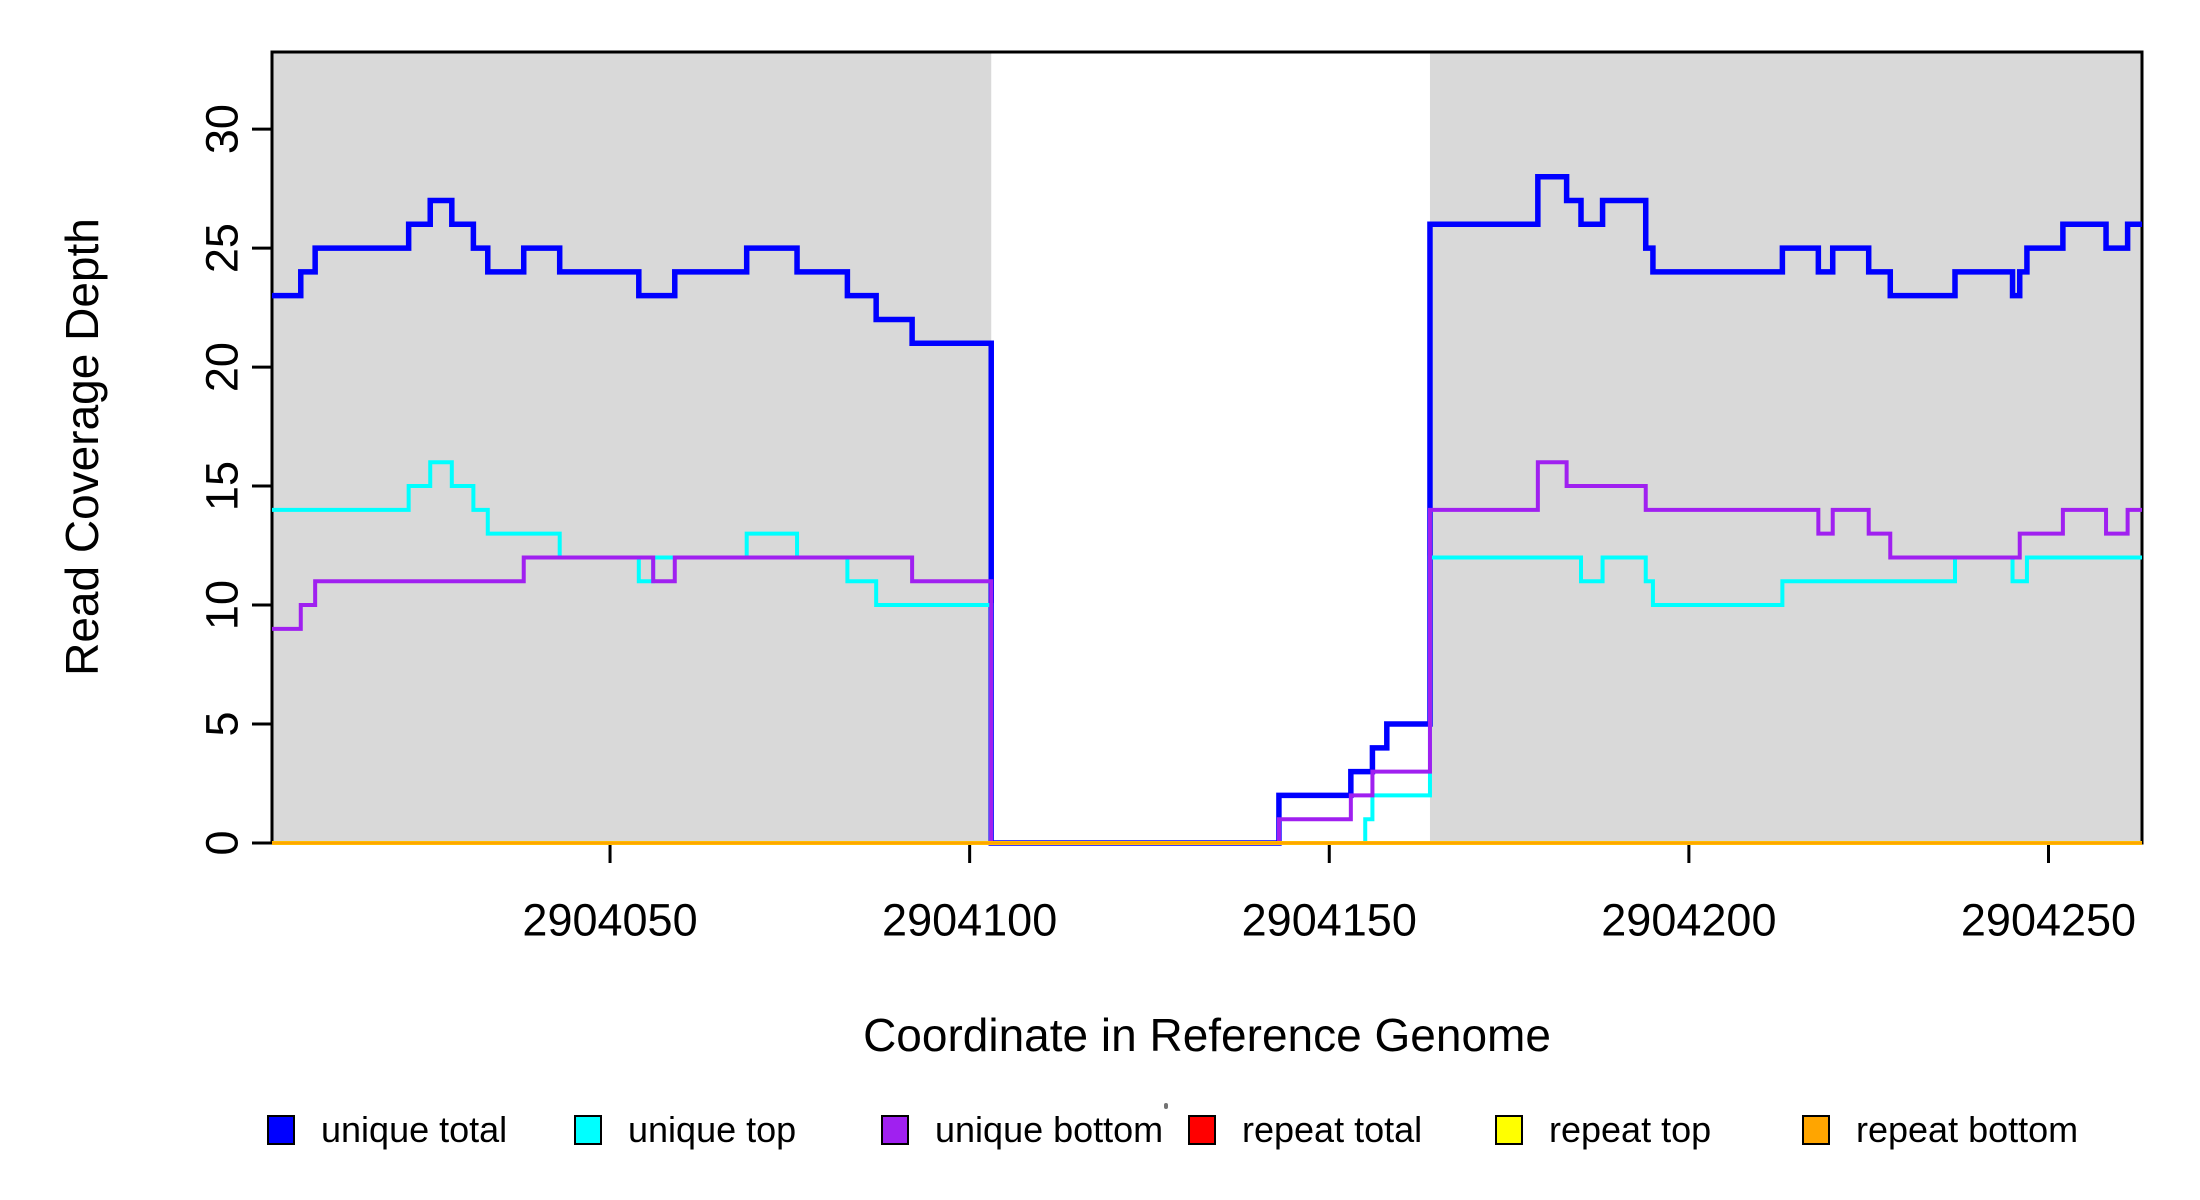  Describe the element at coordinates (1207, 1035) in the screenshot. I see `x-axis-title: Coordinate in Reference Genome` at that location.